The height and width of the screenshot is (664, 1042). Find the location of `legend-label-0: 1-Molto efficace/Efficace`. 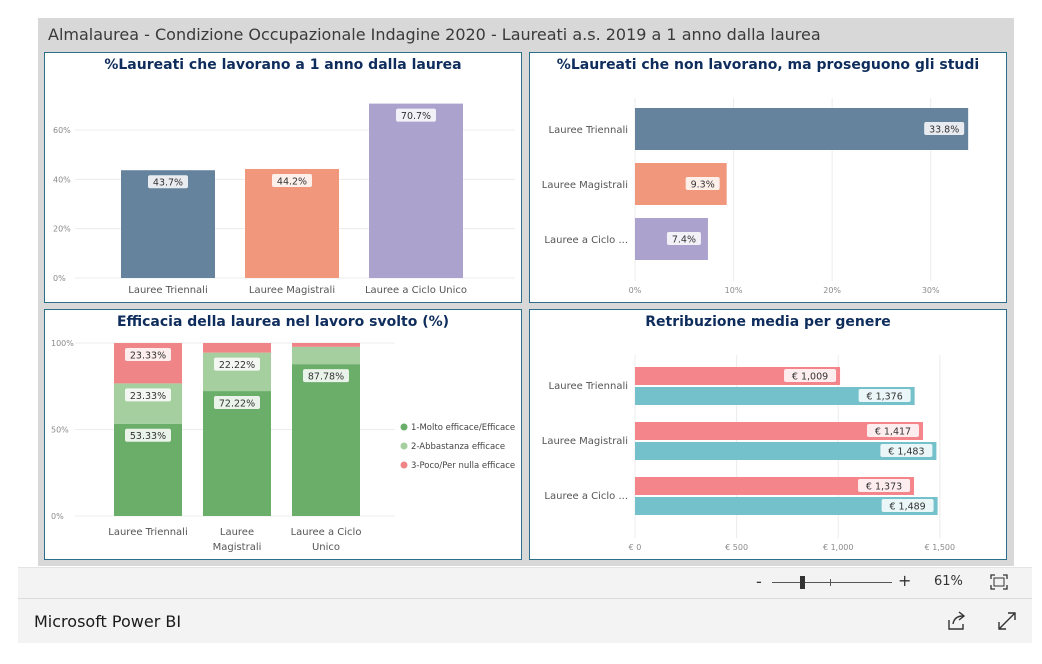

legend-label-0: 1-Molto efficace/Efficace is located at coordinates (463, 428).